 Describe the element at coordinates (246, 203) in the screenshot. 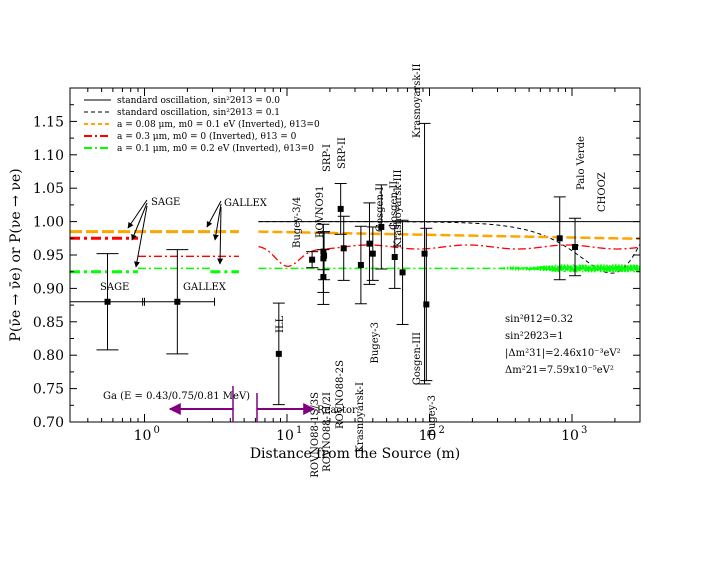

I see `gallex-annotation: GALLEX` at that location.